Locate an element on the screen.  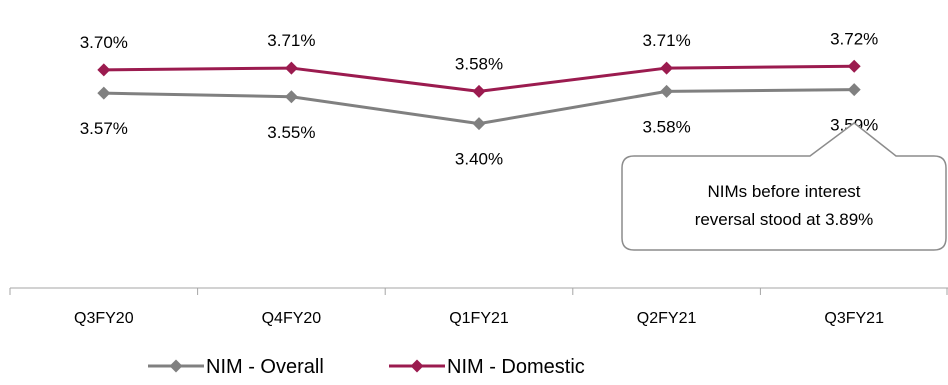
x-tick-labels: Q3FY20 Q4FY20 Q1FY21 Q2FY21 Q3FY21 is located at coordinates (479, 318).